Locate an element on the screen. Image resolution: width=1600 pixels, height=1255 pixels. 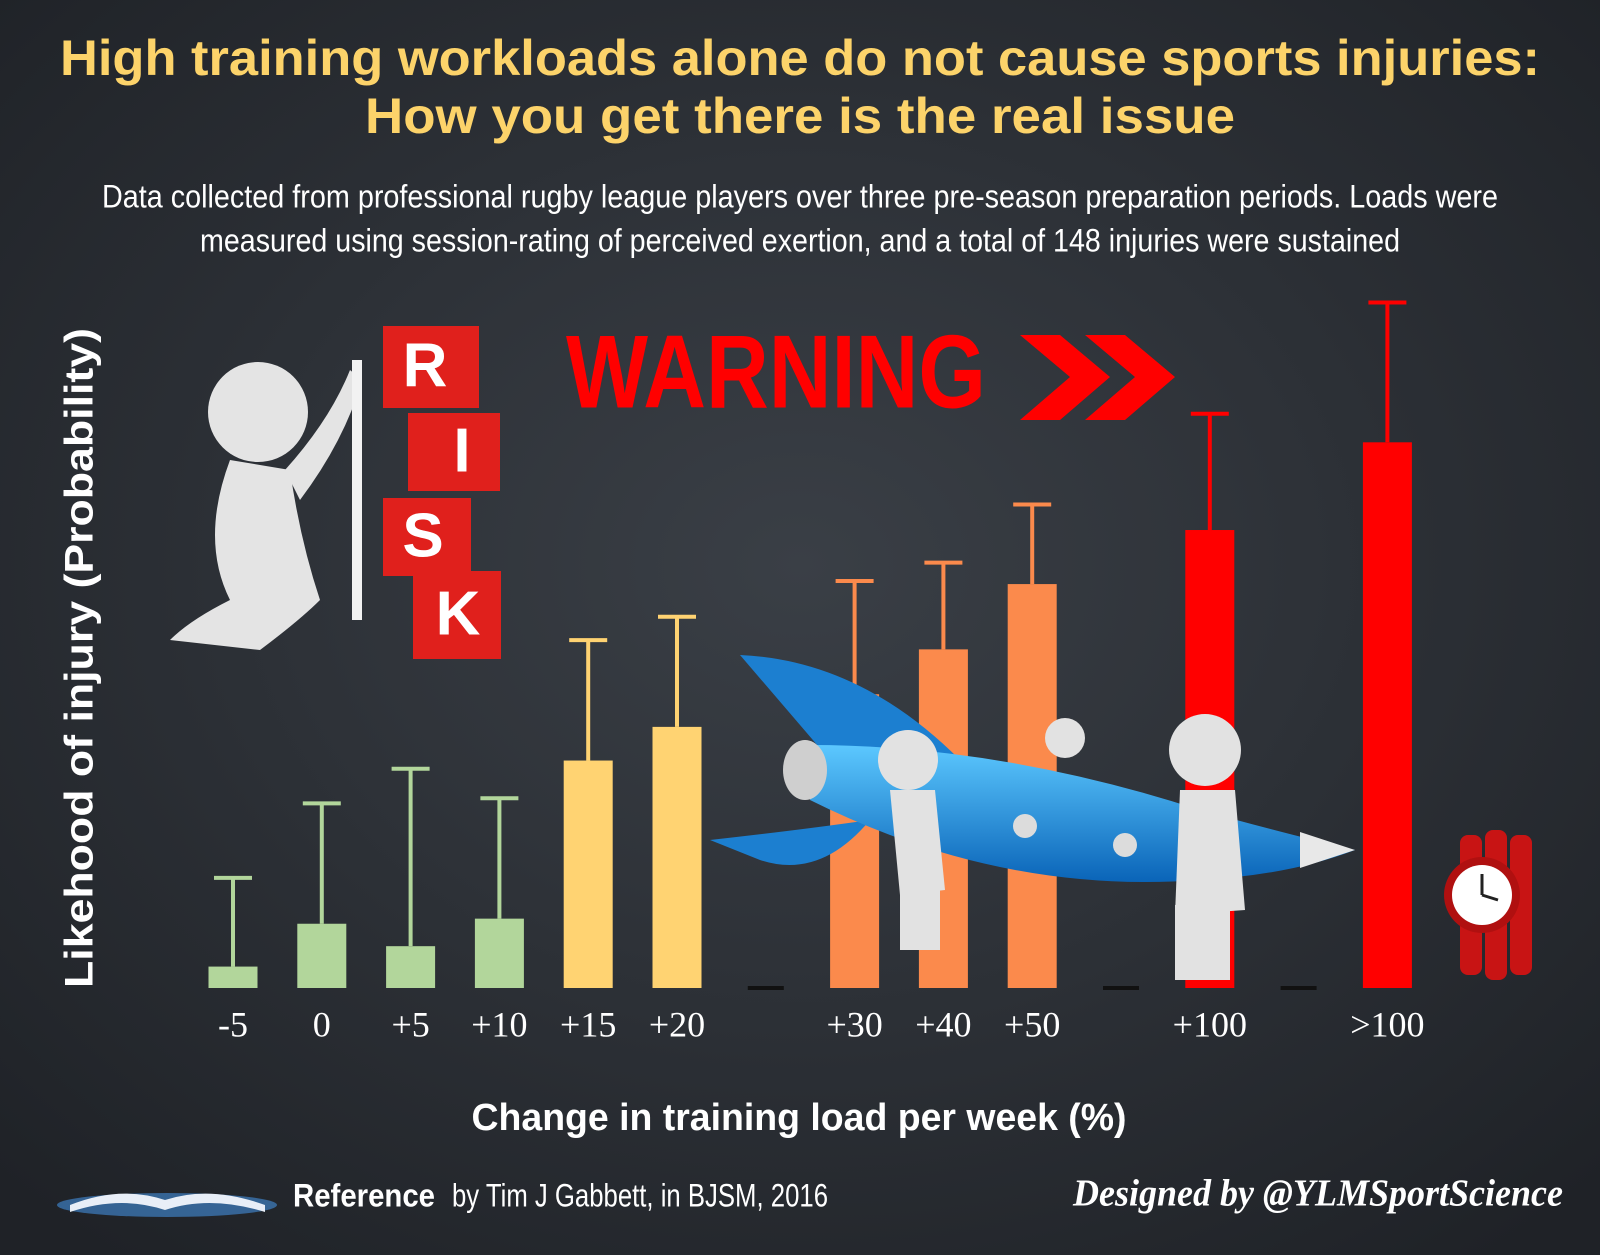
x-tick-label: -5 is located at coordinates (233, 1024).